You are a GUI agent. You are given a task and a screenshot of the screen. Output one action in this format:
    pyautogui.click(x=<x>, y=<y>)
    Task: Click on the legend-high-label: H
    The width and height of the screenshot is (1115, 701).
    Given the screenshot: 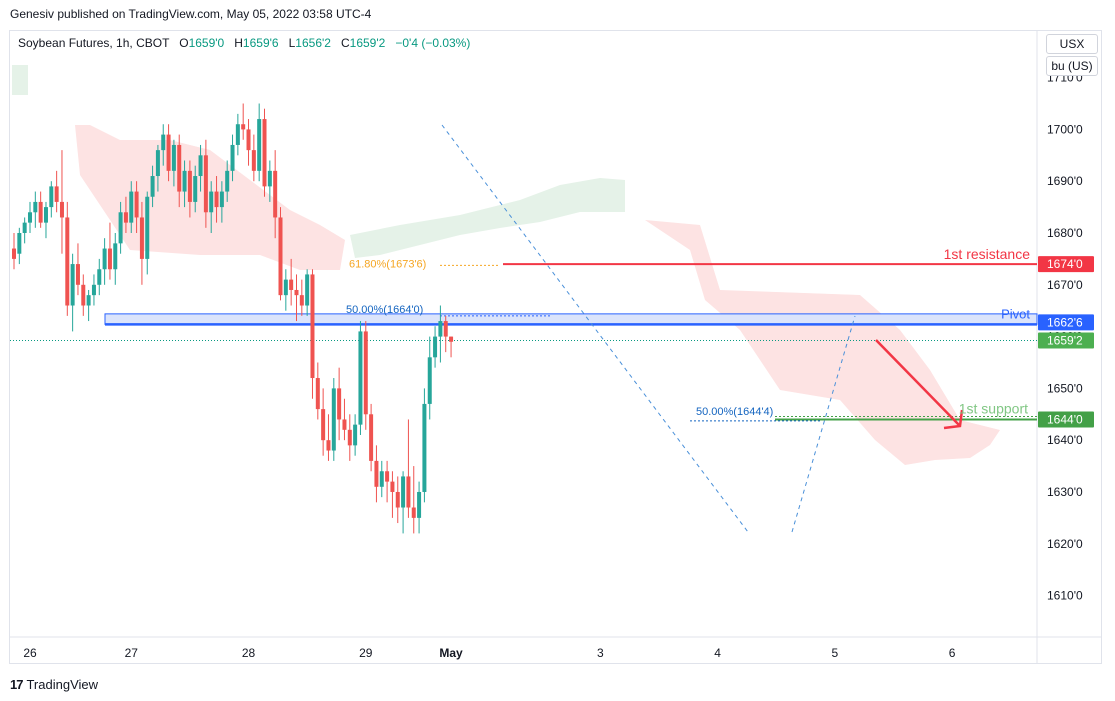 What is the action you would take?
    pyautogui.click(x=238, y=43)
    